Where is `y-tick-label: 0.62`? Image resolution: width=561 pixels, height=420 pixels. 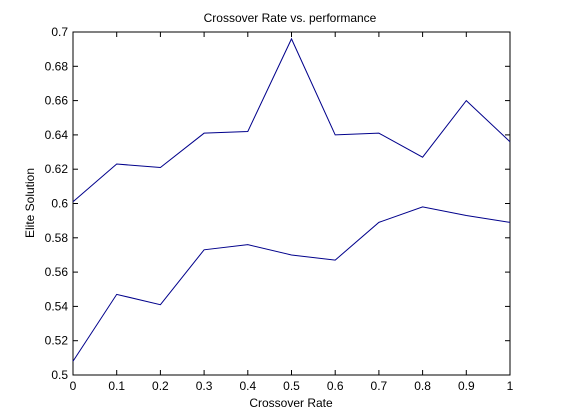 y-tick-label: 0.62 is located at coordinates (57, 169).